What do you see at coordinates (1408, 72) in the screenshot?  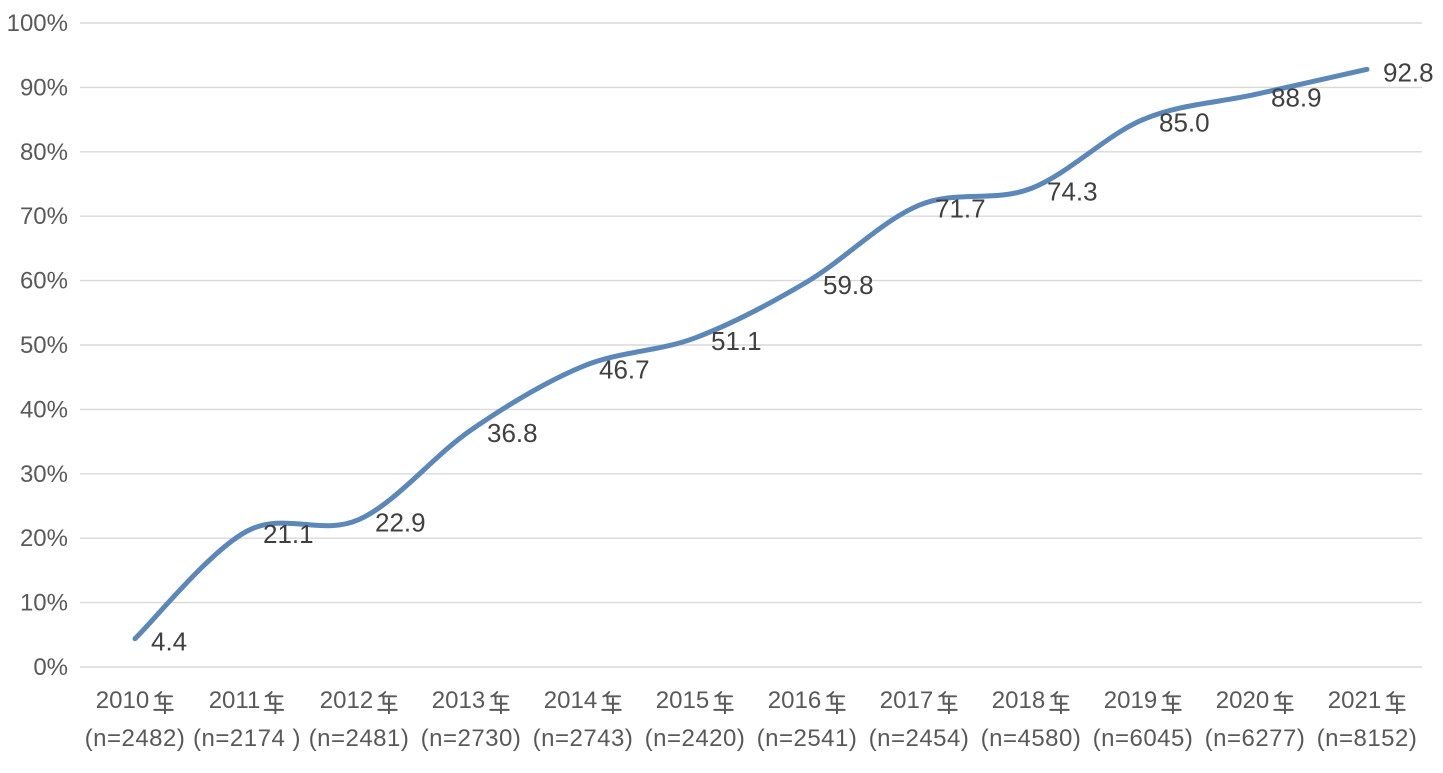 I see `data-point-label: 92.8` at bounding box center [1408, 72].